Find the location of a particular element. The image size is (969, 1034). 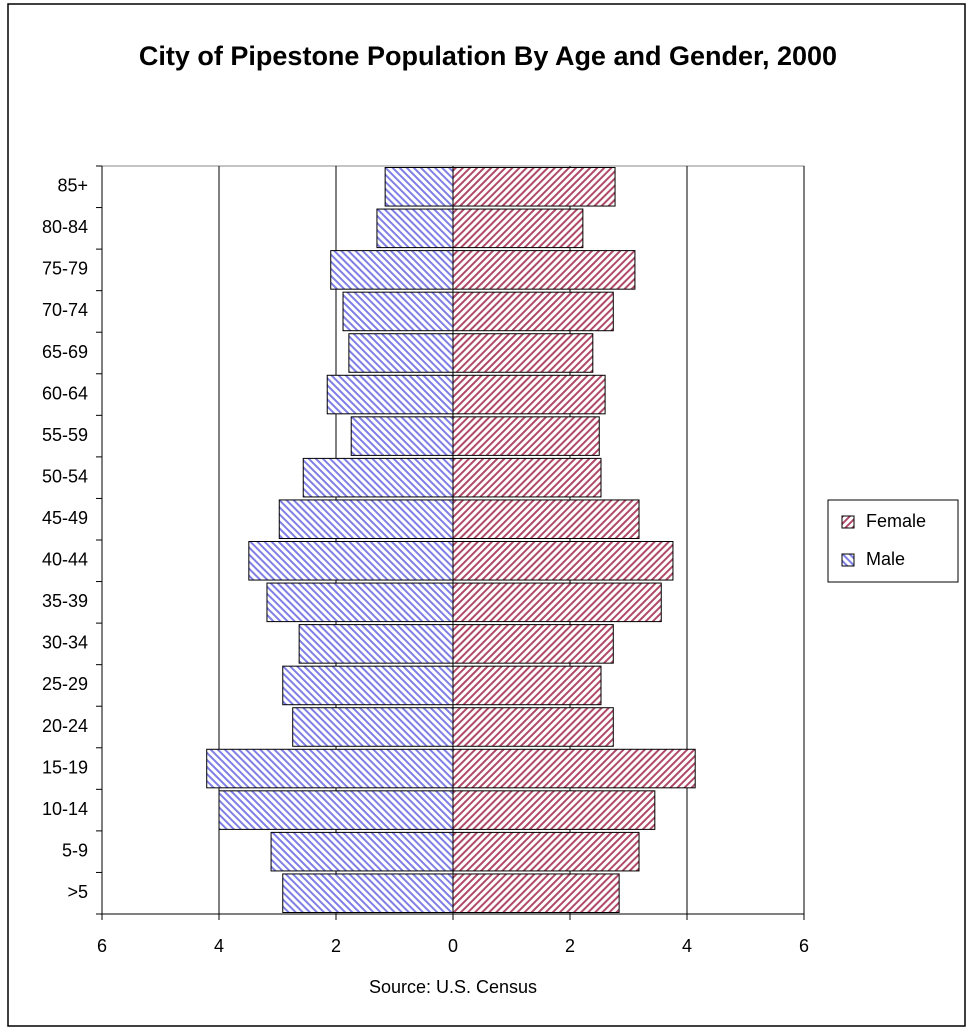

legend-label: Male is located at coordinates (885, 559).